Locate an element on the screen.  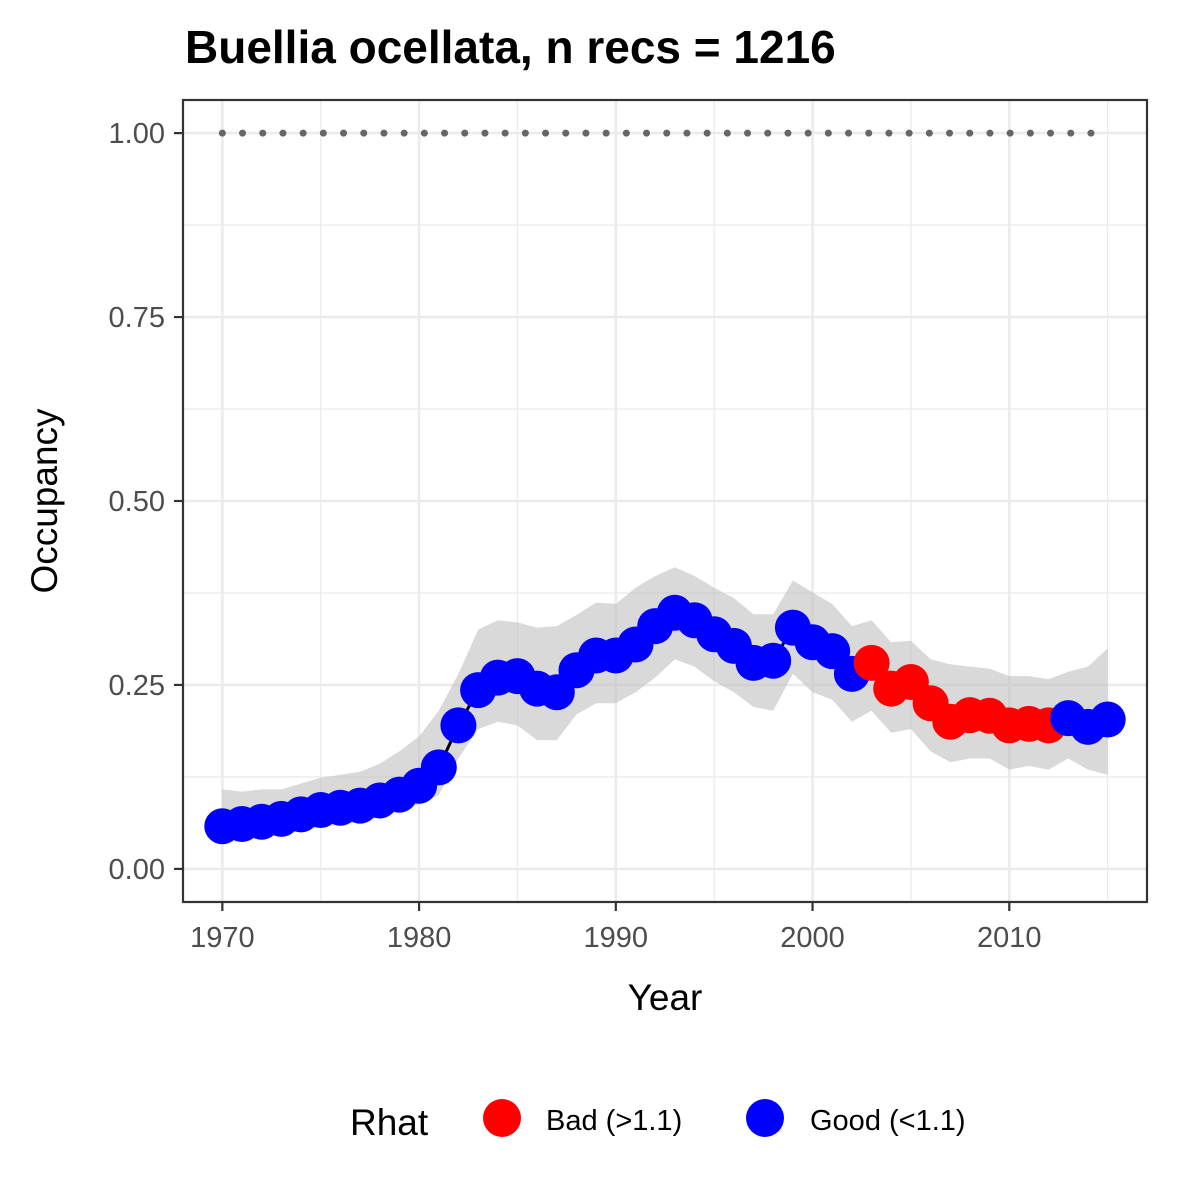
y-tick-label: 0.25 is located at coordinates (137, 686).